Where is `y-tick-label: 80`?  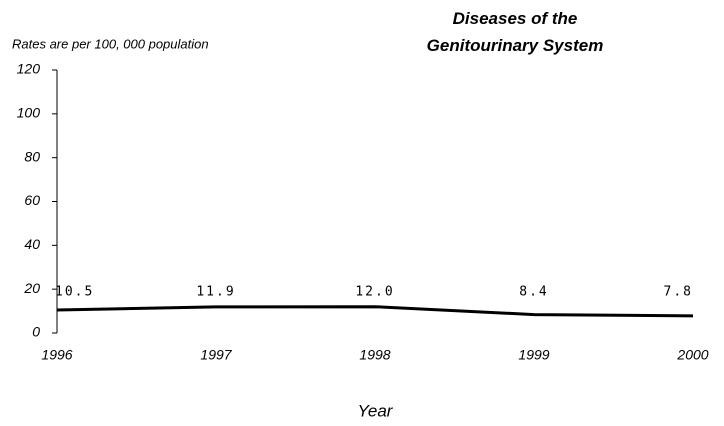 y-tick-label: 80 is located at coordinates (32, 156).